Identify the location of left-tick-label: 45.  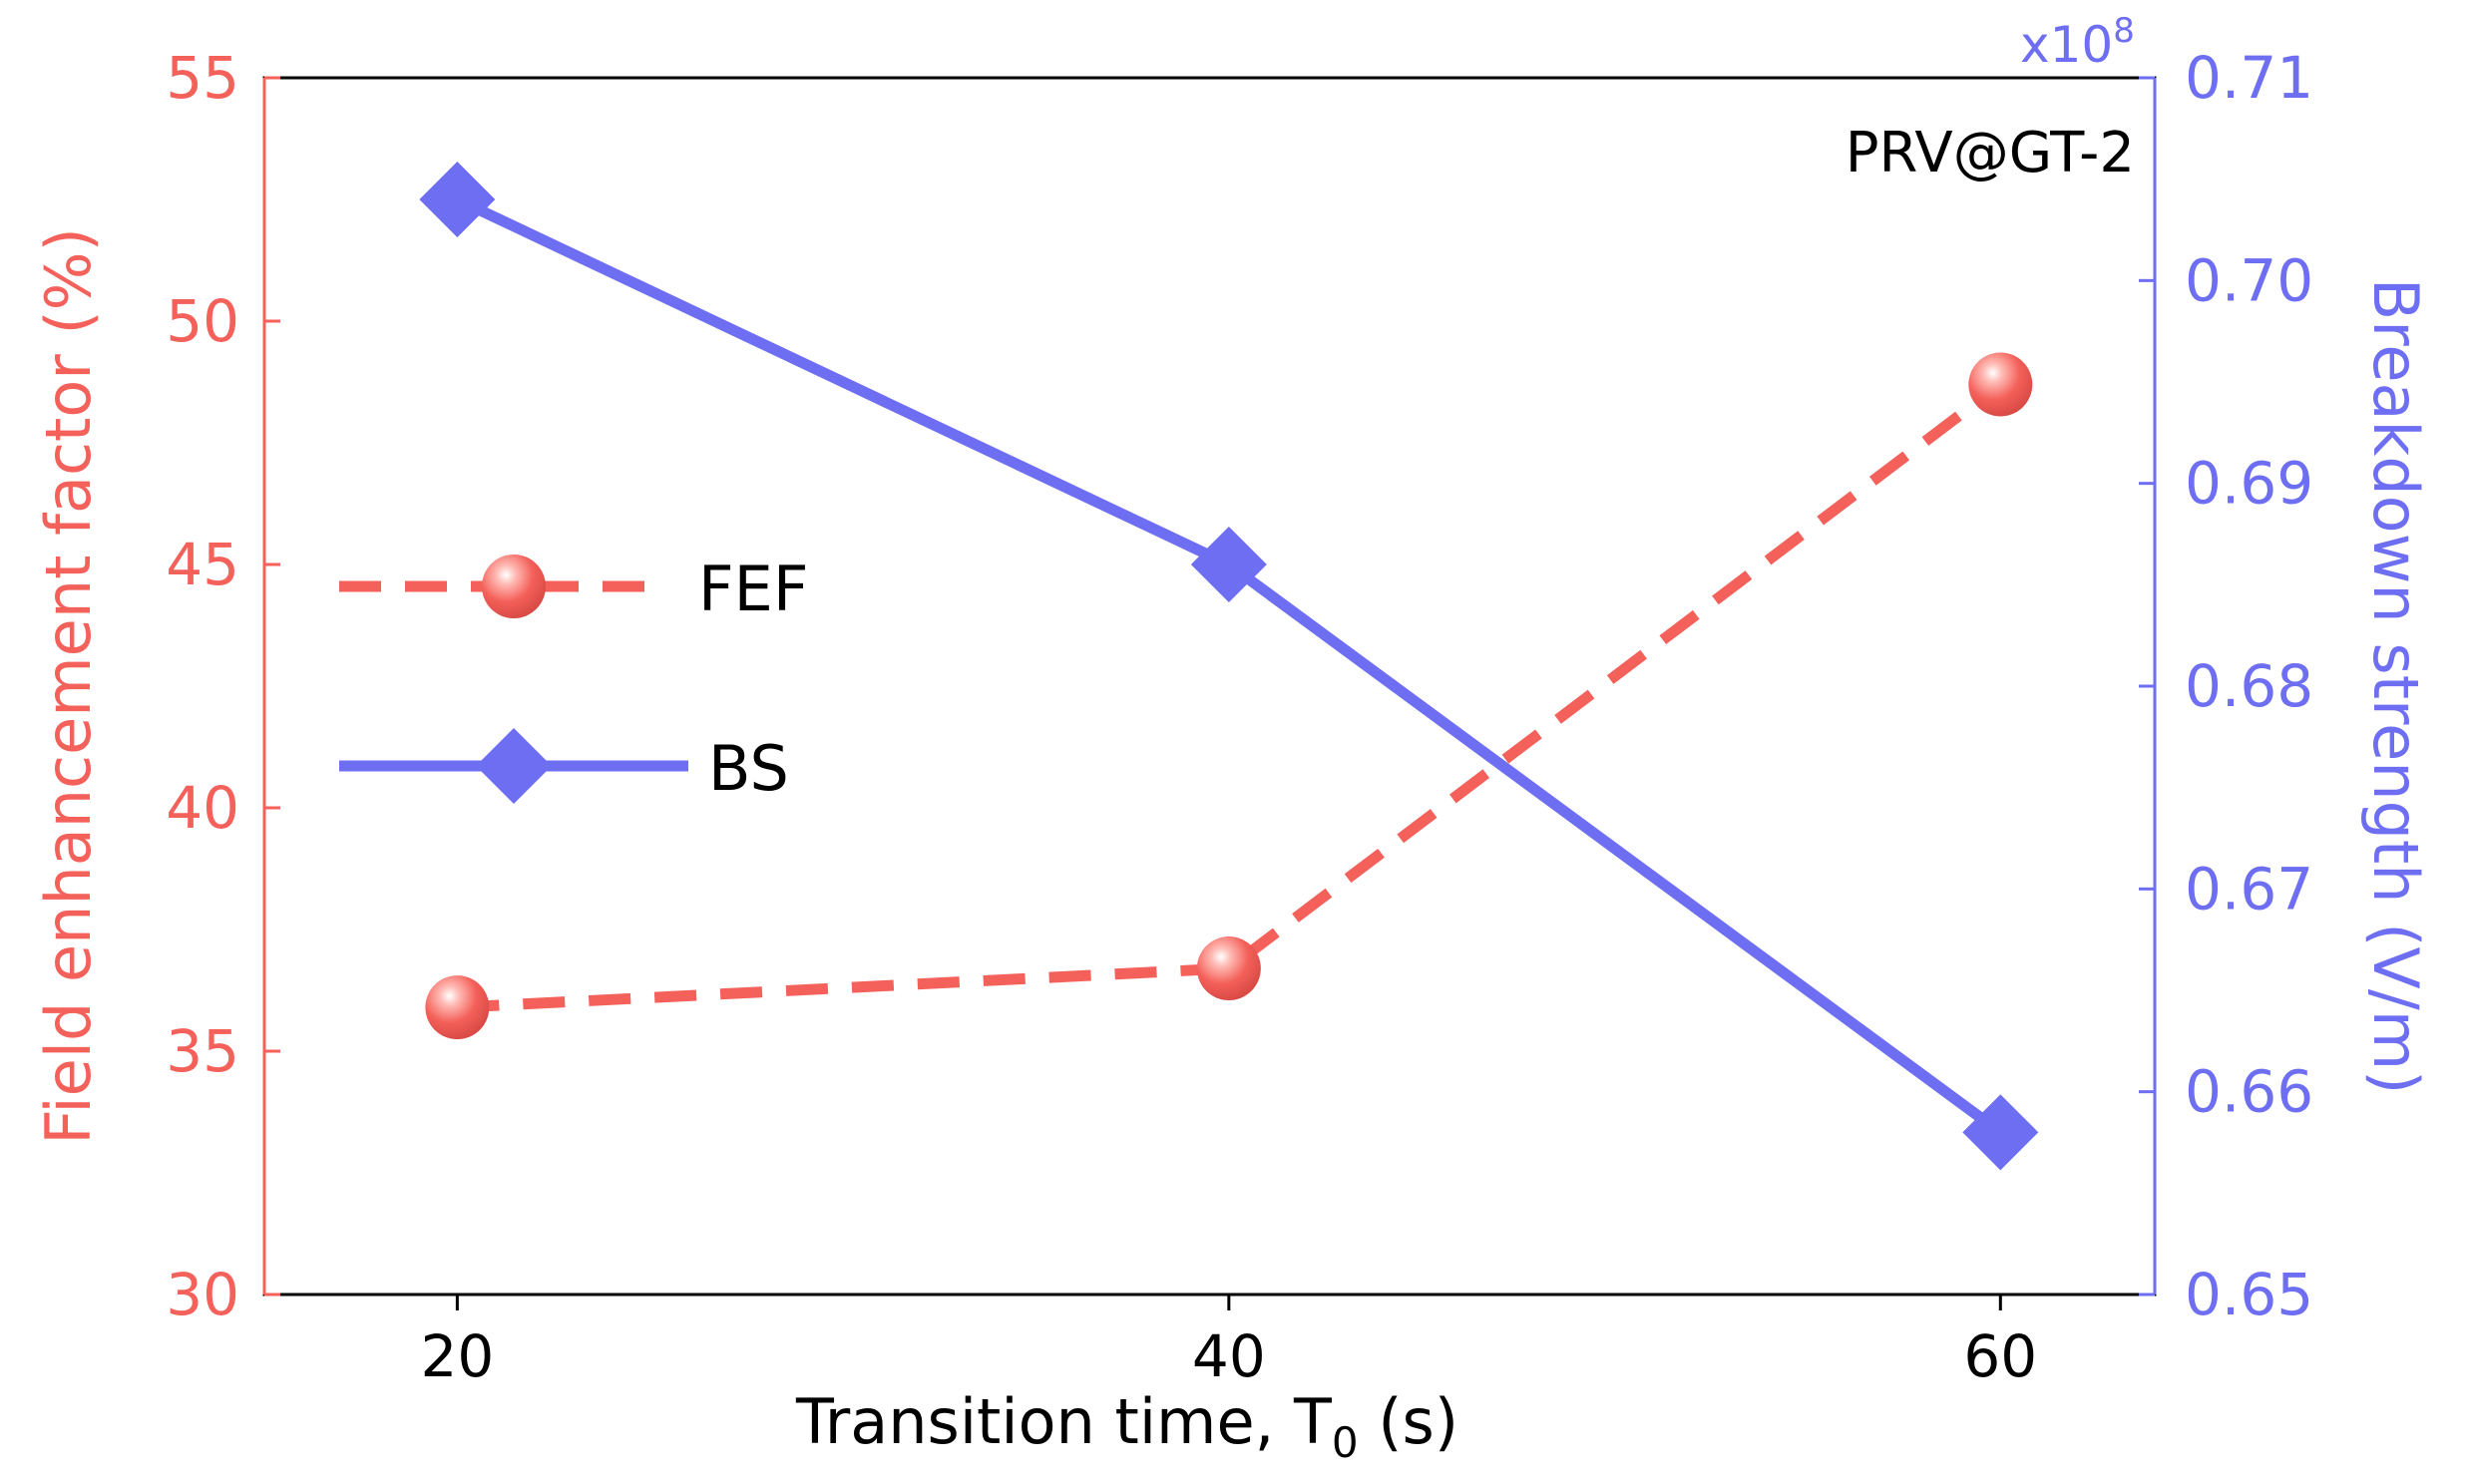
(202, 564).